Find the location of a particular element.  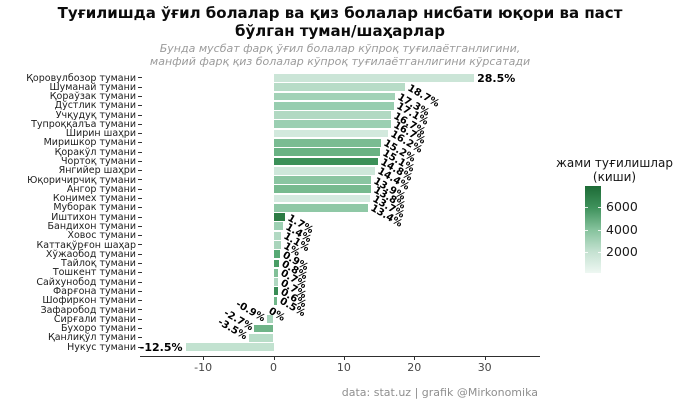

legend-title-line1: жами туғилишлар is located at coordinates (614, 163).